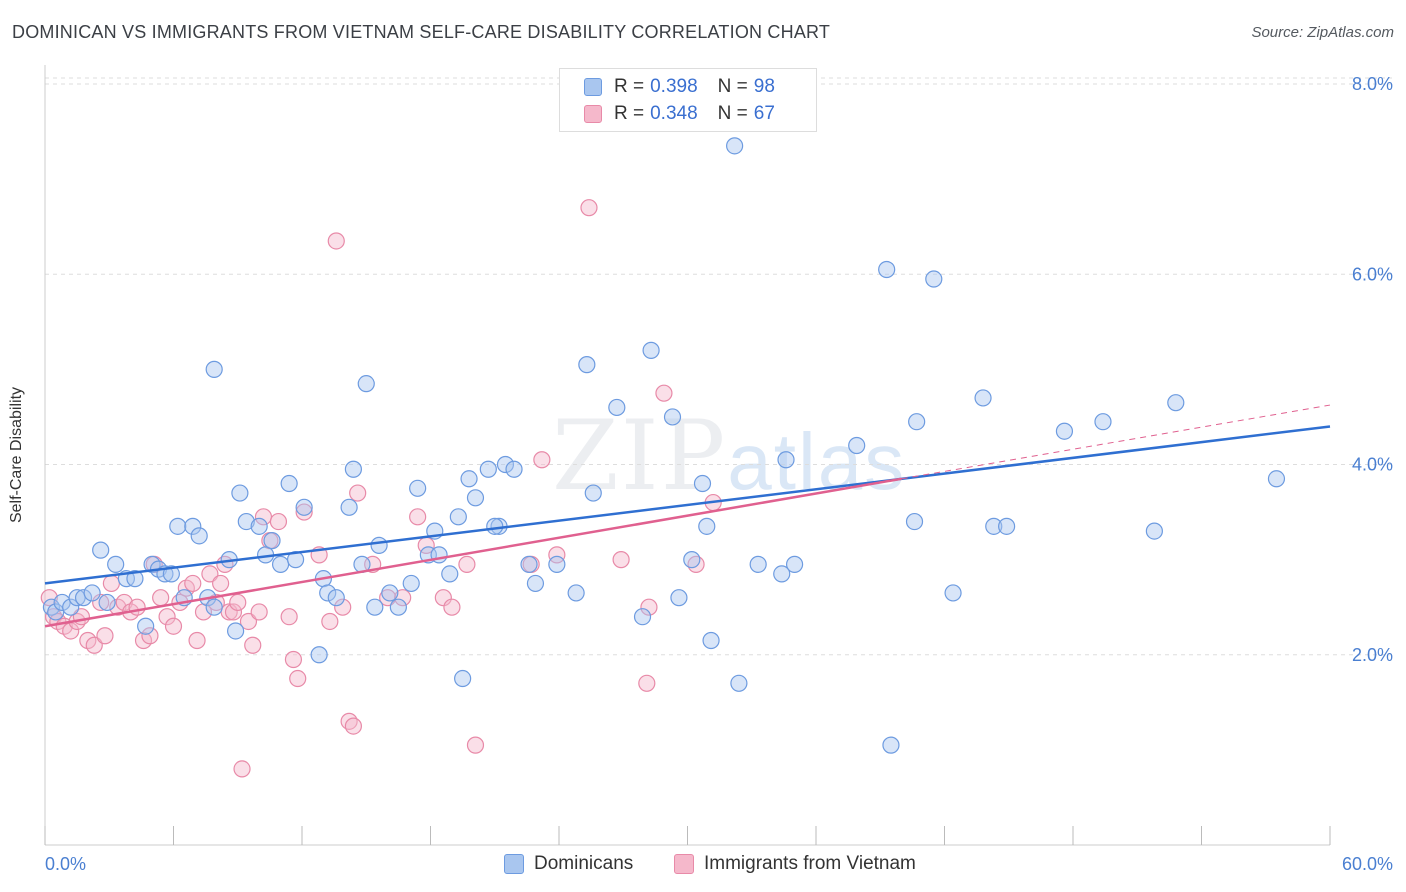  I want to click on legend-r-label: R =, so click(629, 86).